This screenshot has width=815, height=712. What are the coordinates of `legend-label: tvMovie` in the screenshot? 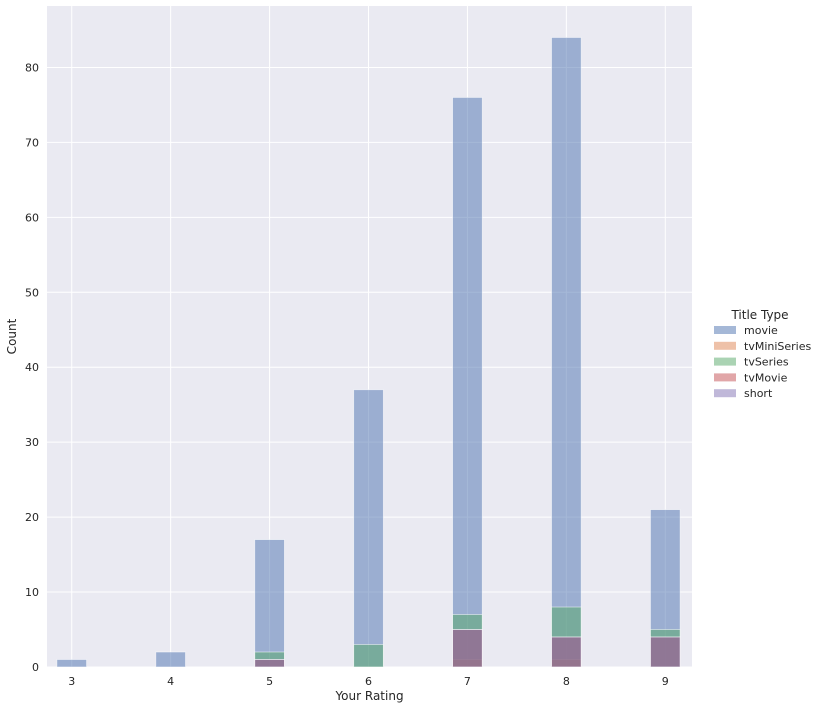 It's located at (766, 377).